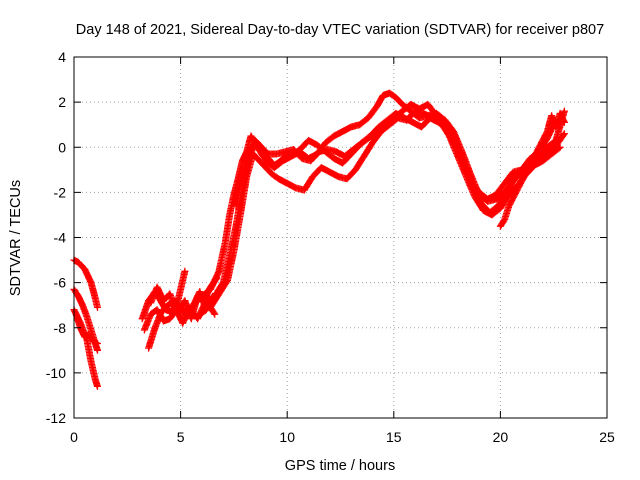 The image size is (640, 480). Describe the element at coordinates (56, 418) in the screenshot. I see `y-tick-label: -12` at that location.